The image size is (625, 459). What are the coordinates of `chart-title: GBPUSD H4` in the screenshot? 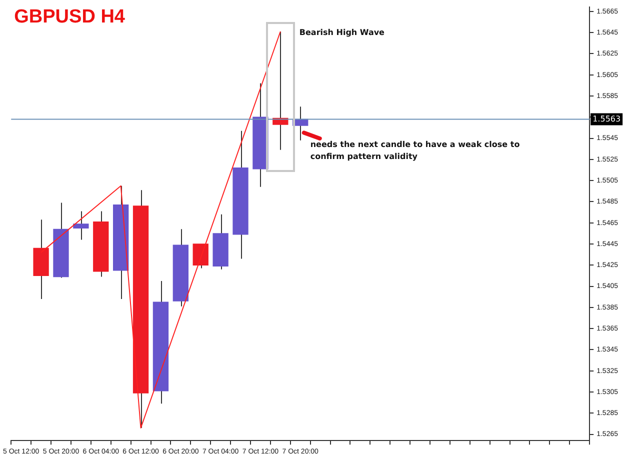 It's located at (70, 17).